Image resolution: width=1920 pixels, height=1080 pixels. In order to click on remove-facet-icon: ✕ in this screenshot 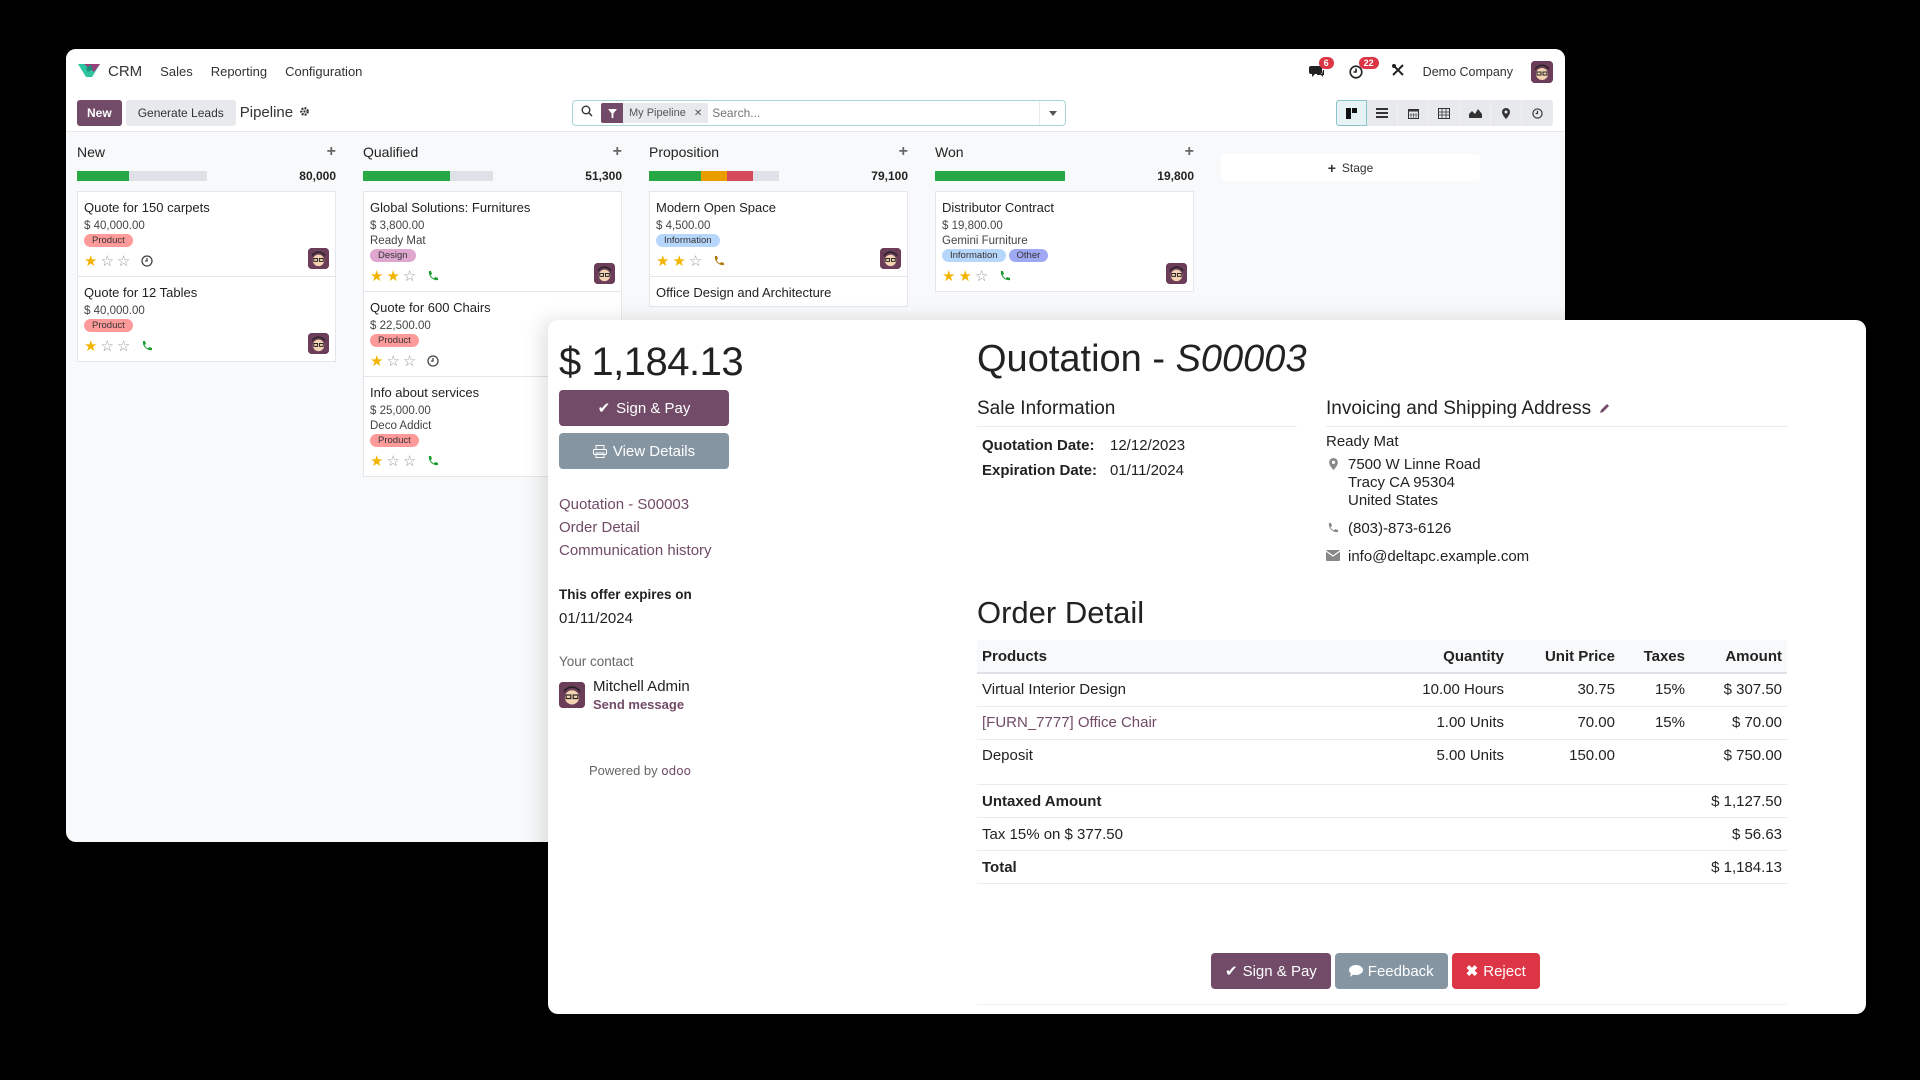, I will do `click(698, 113)`.